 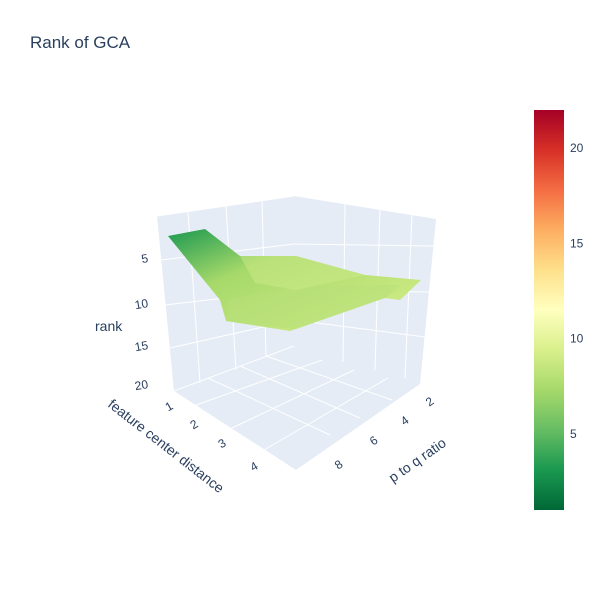 What do you see at coordinates (254, 467) in the screenshot?
I see `y-tick-label: 4` at bounding box center [254, 467].